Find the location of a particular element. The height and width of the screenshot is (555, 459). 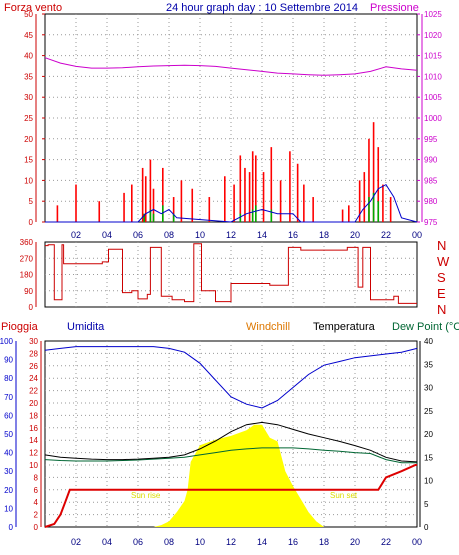

series-line-rain is located at coordinates (230, 496).